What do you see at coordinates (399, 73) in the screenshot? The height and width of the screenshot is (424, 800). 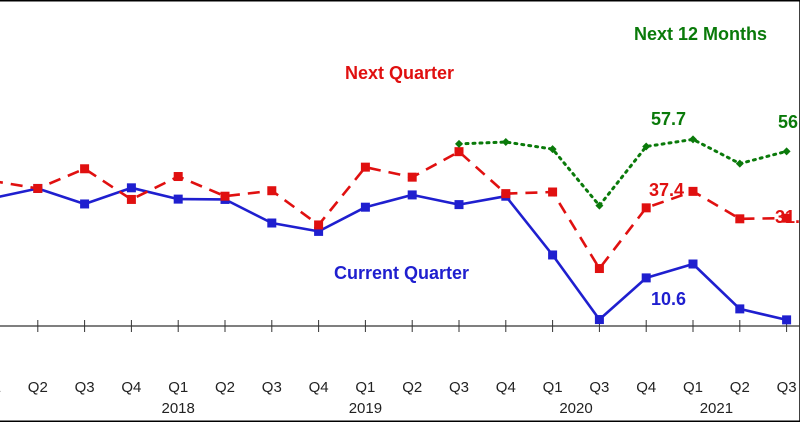 I see `series-name-label: Next Quarter` at bounding box center [399, 73].